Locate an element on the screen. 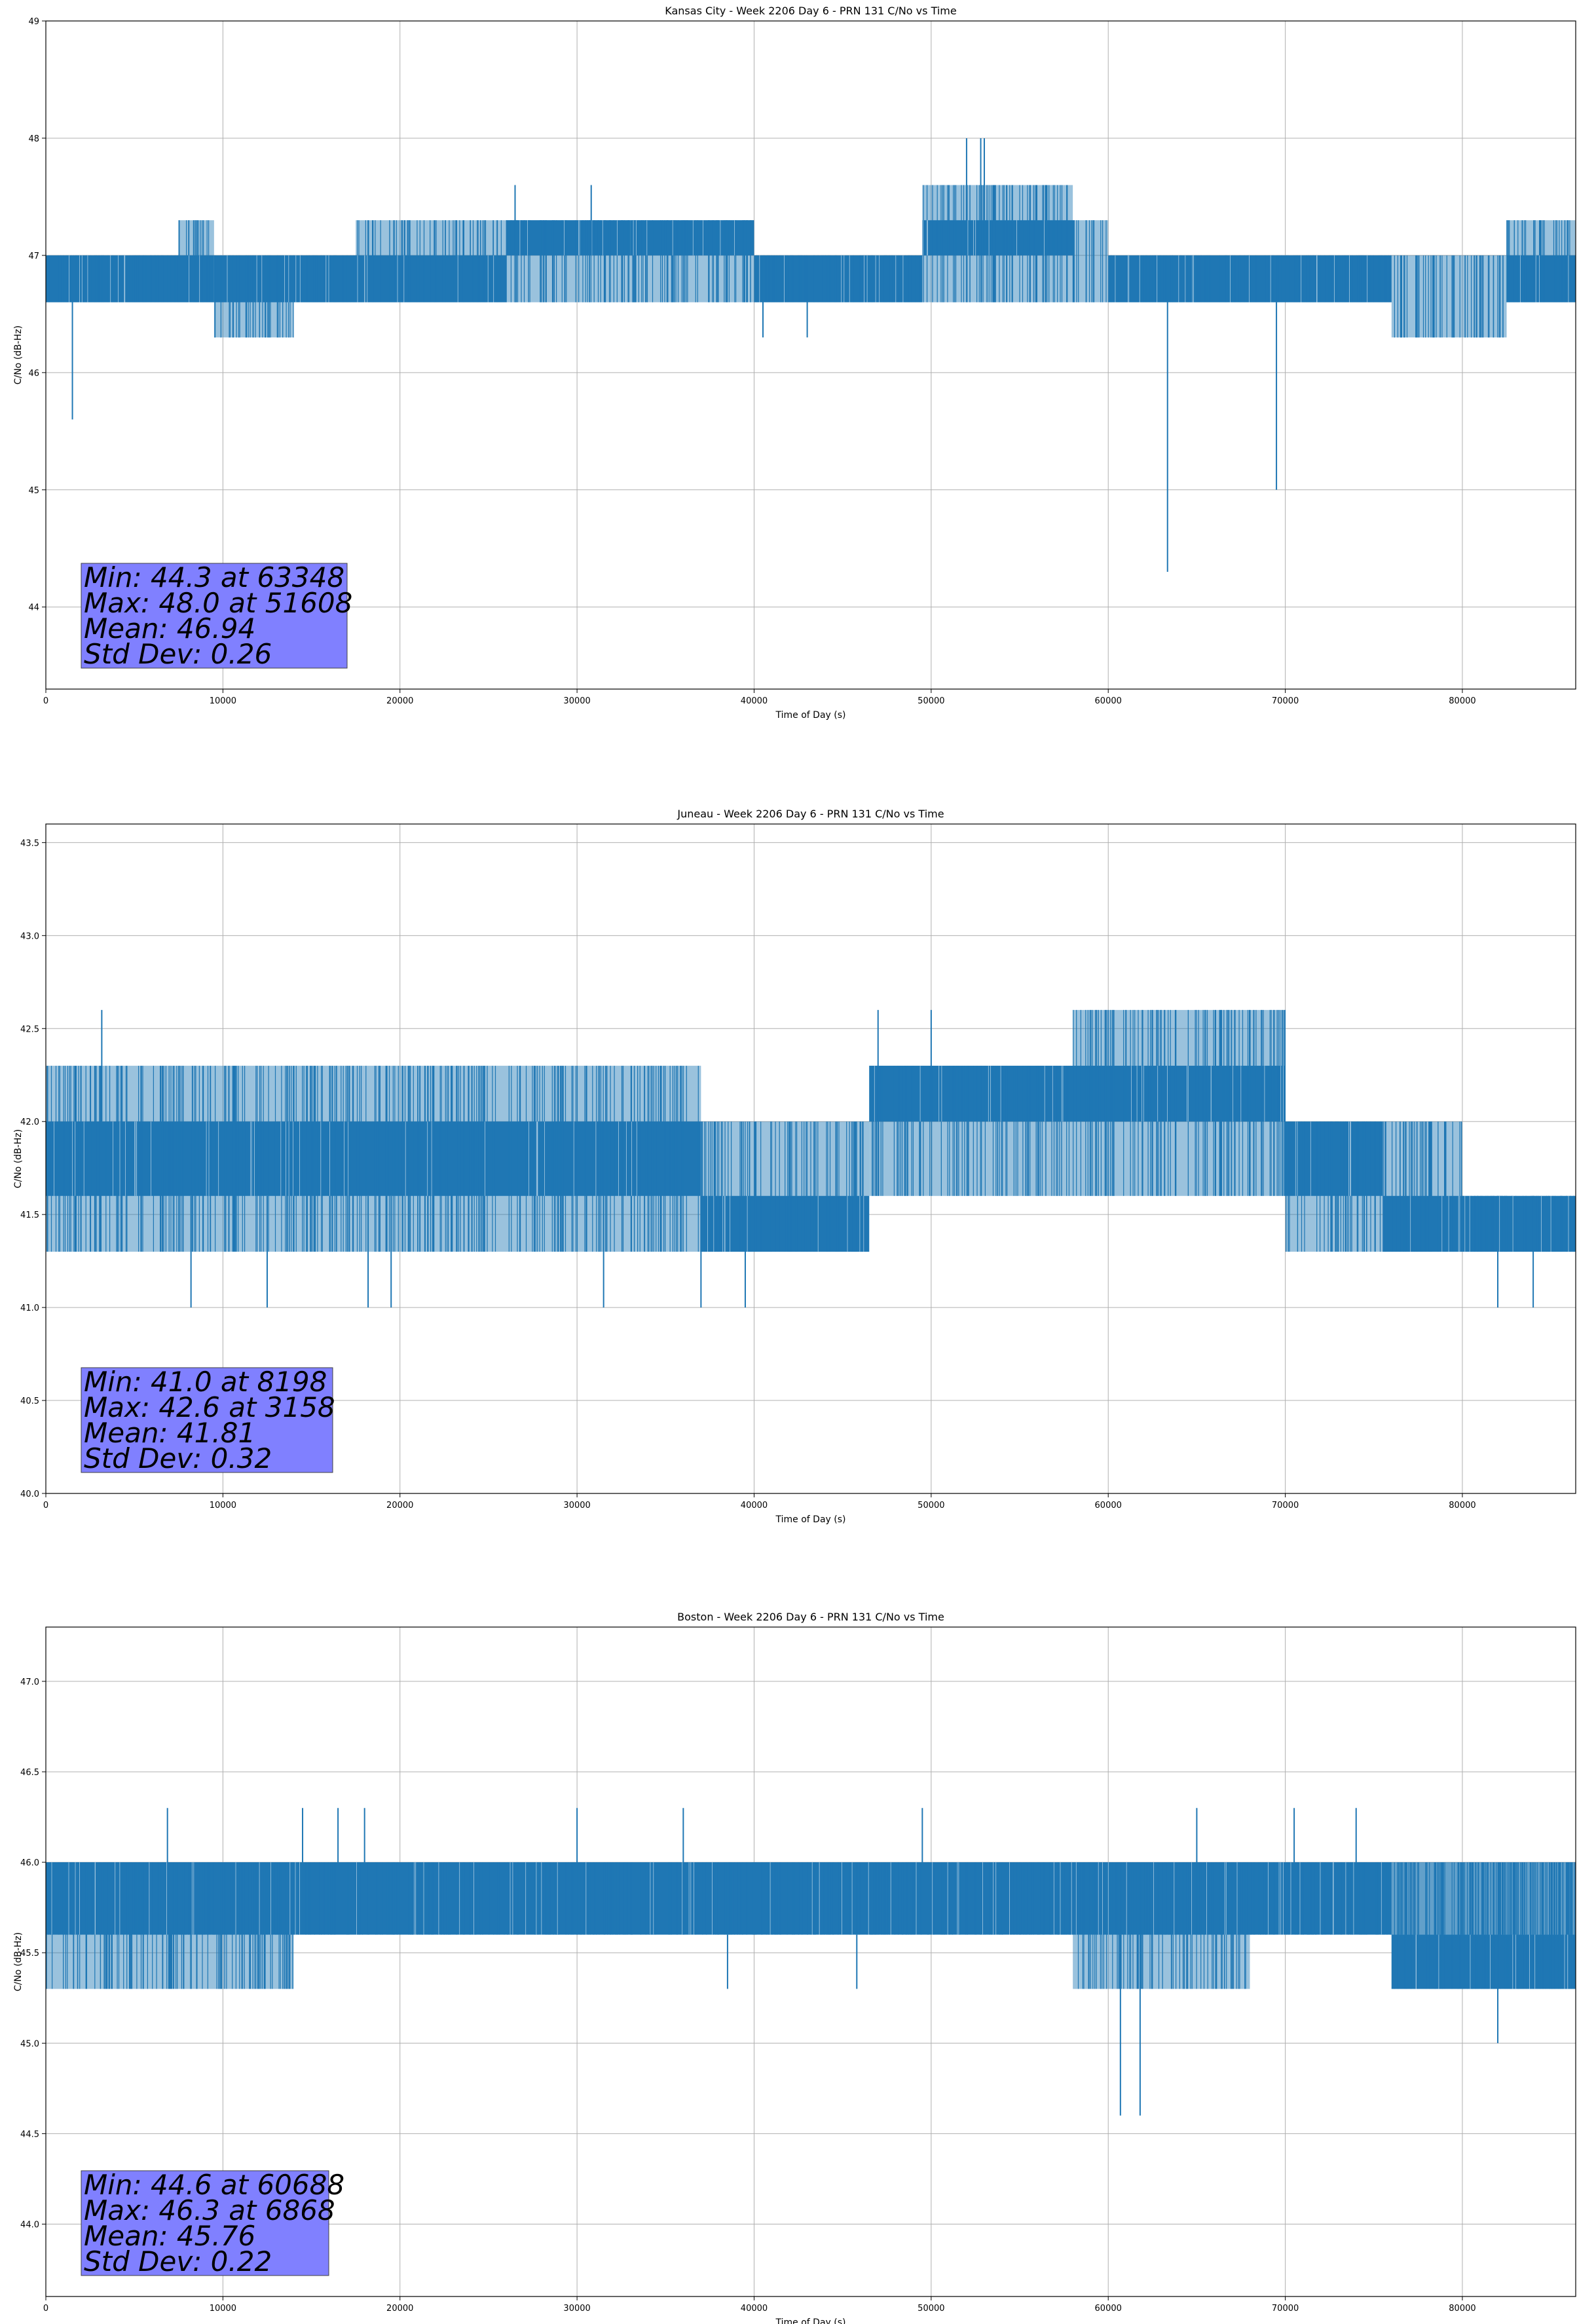  stats-line: Min: 44.6 at 60688 is located at coordinates (214, 2185).